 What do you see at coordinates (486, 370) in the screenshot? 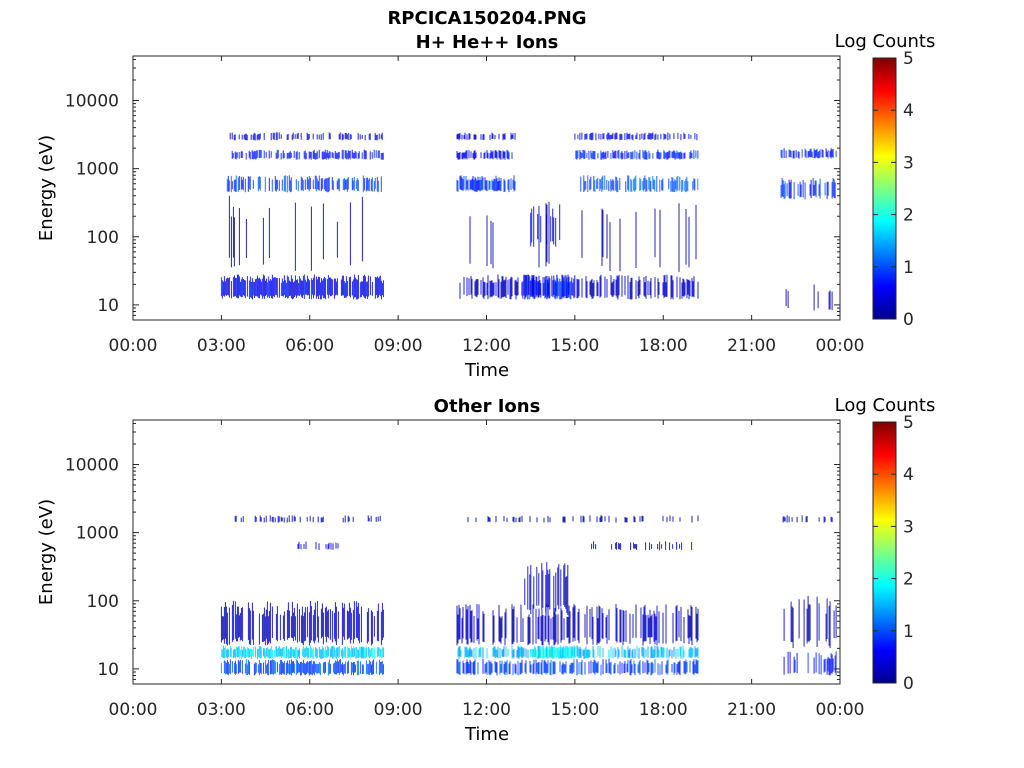
I see `panel-1-xlabel: Time` at bounding box center [486, 370].